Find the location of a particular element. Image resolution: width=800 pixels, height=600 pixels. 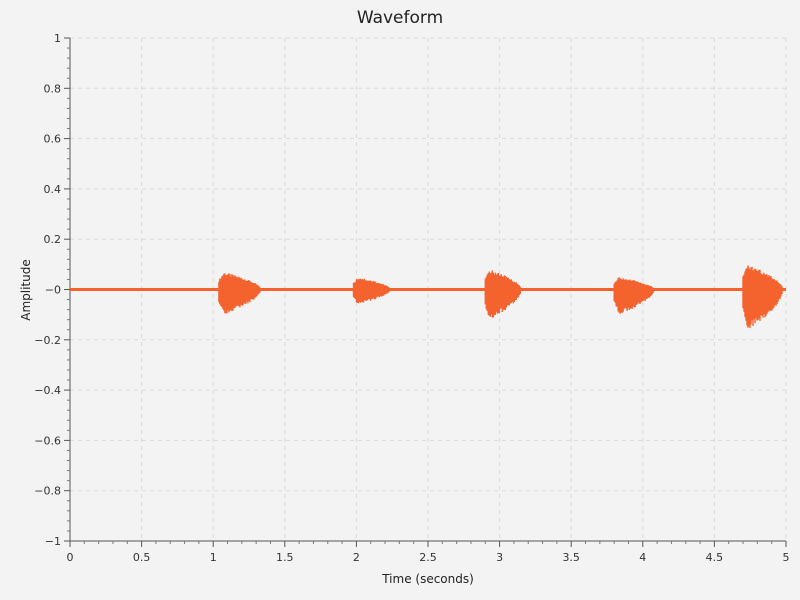

y-tick-label: −0.4 is located at coordinates (47, 390).